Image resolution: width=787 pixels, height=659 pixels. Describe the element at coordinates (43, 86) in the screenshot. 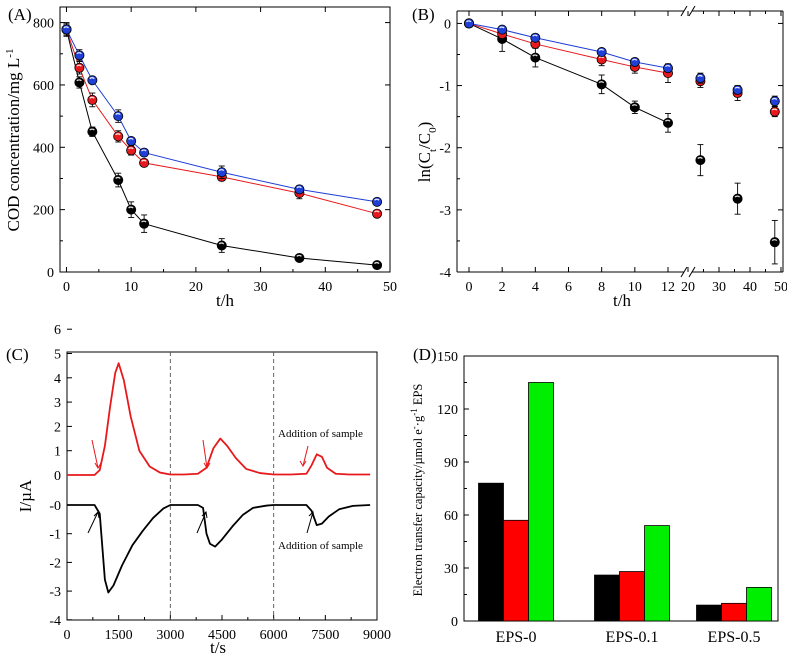

I see `a-ytick-label: 600` at that location.